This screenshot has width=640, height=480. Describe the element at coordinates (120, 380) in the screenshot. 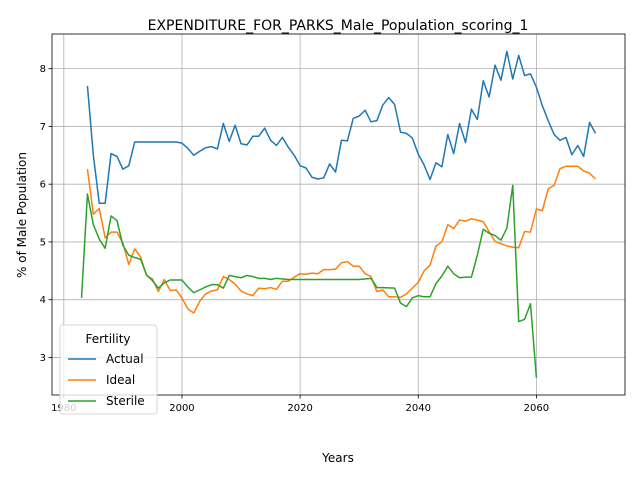

I see `legend-label-ideal: Ideal` at that location.